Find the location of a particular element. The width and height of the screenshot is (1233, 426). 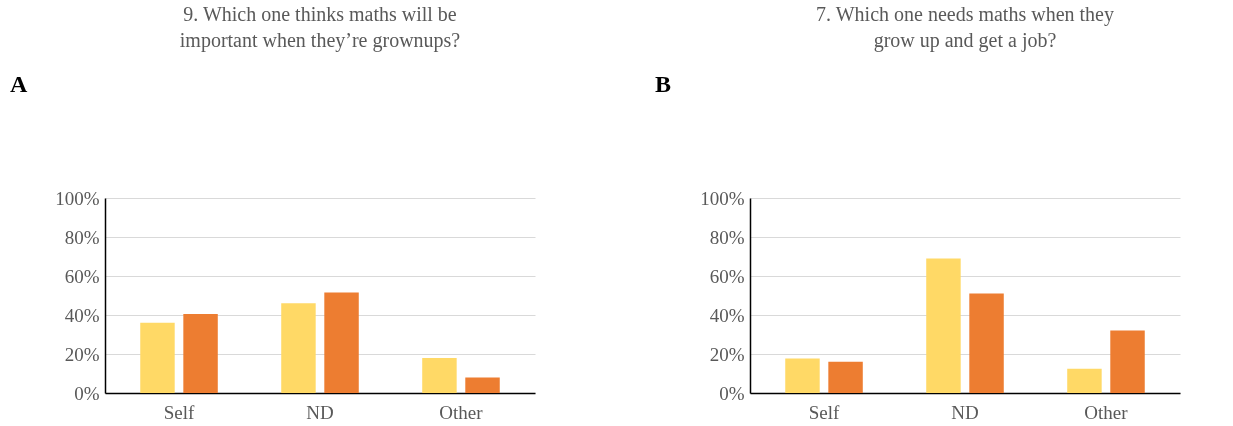

text: B is located at coordinates (663, 84).